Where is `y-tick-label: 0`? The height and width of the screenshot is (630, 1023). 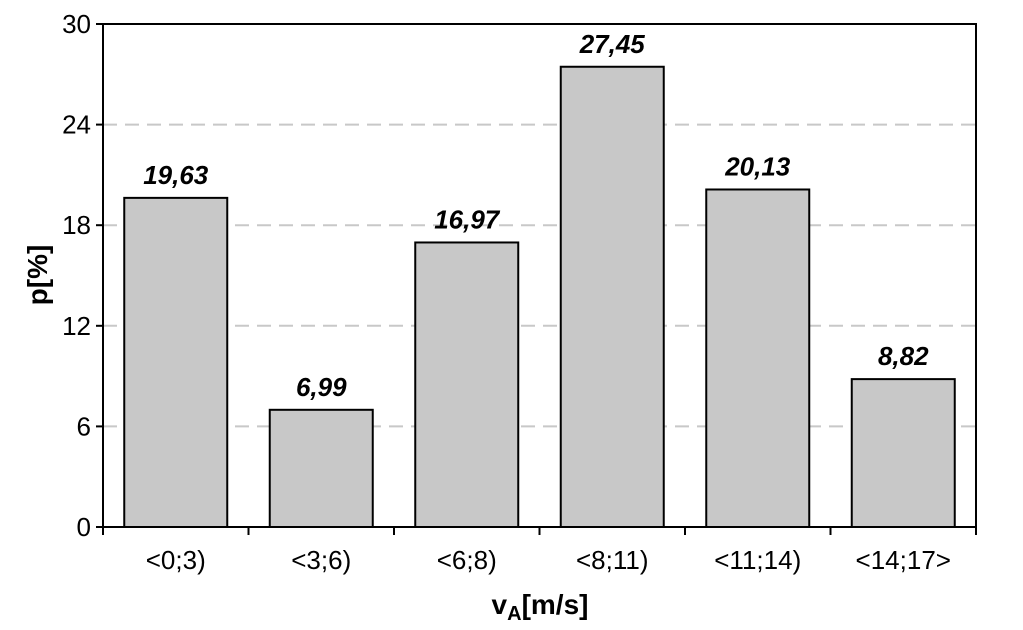
y-tick-label: 0 is located at coordinates (84, 527).